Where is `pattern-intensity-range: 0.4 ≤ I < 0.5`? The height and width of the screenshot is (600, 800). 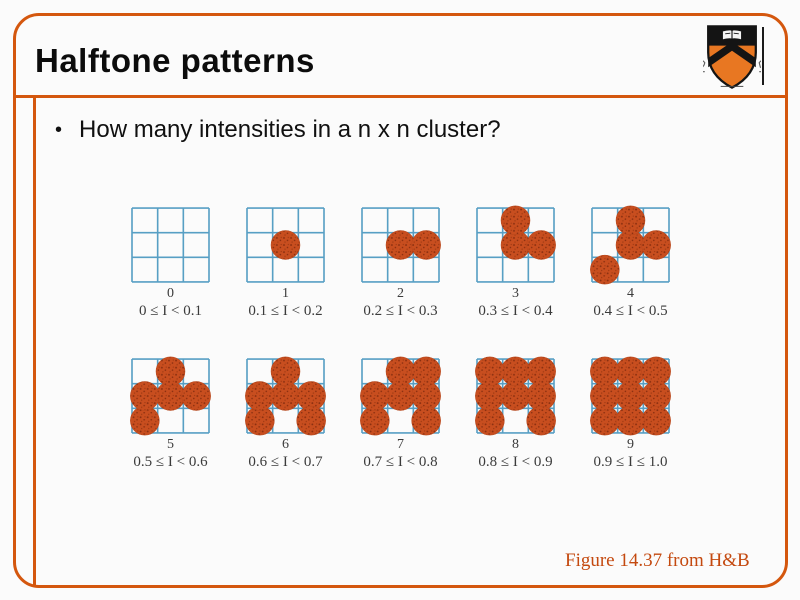 pattern-intensity-range: 0.4 ≤ I < 0.5 is located at coordinates (630, 311).